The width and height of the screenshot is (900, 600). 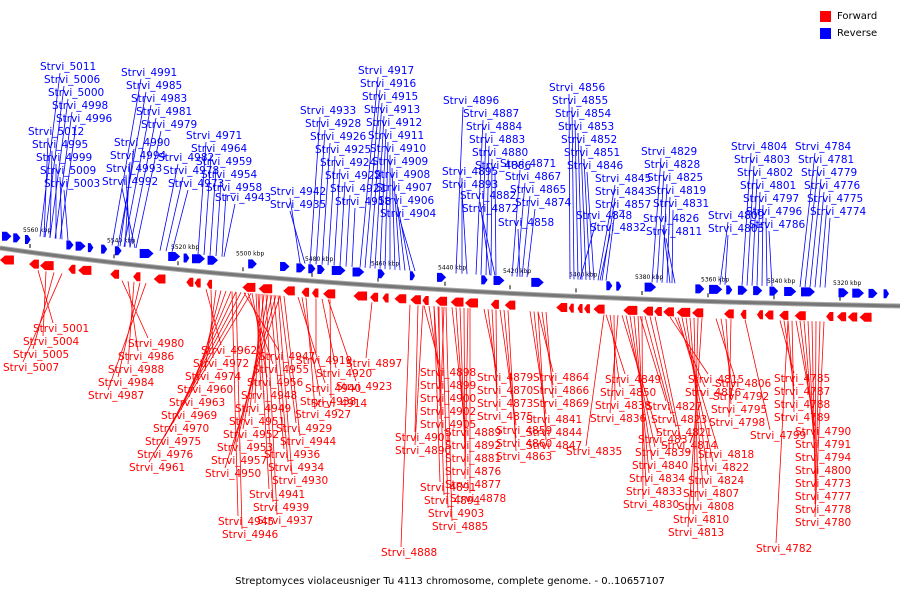 I want to click on forward-gene-label: Strvi_4901, so click(x=423, y=438).